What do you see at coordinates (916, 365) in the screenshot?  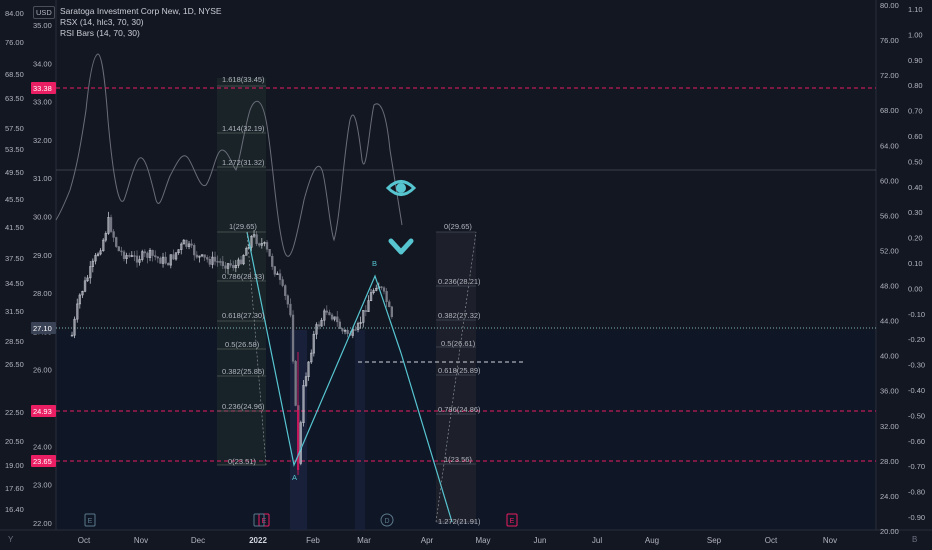 I see `oscillator-axis-tick: -0.30` at bounding box center [916, 365].